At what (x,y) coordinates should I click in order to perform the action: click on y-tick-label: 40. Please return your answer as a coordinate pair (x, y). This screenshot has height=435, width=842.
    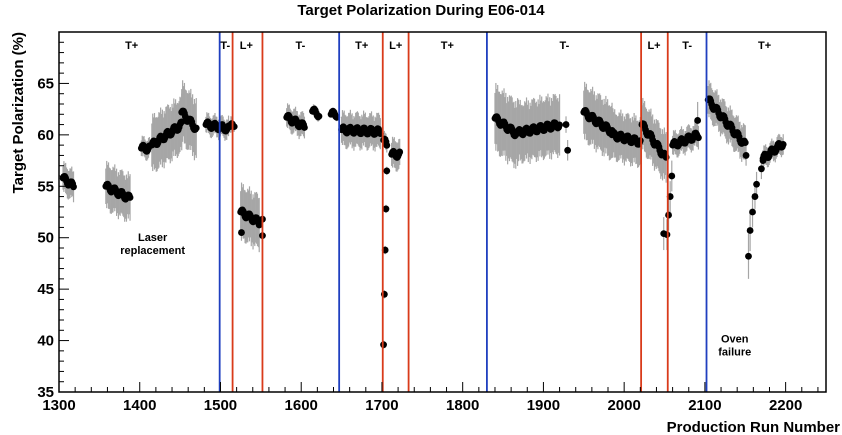
    Looking at the image, I should click on (45, 341).